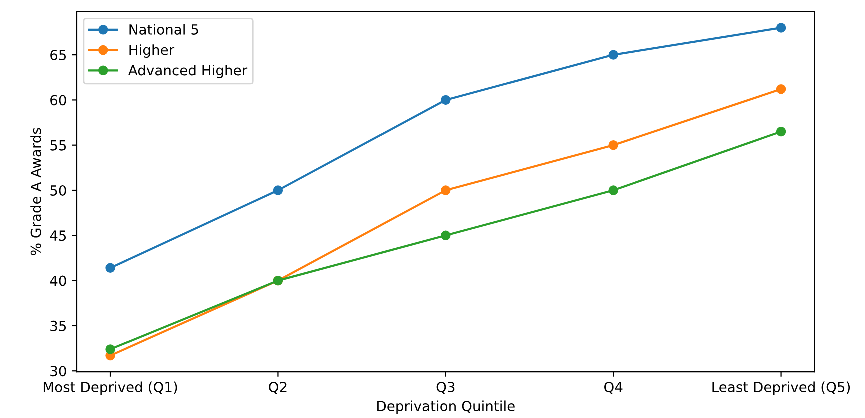  I want to click on x-tick-label: Q4, so click(613, 388).